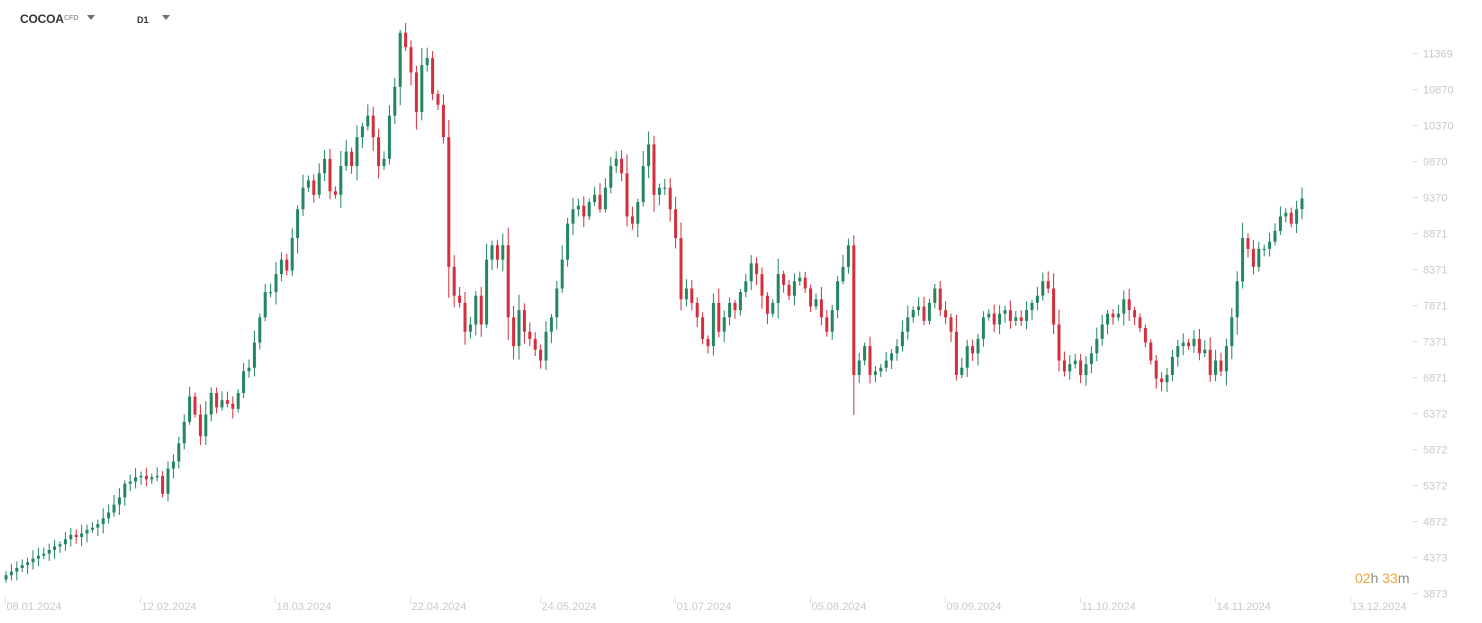  What do you see at coordinates (42, 19) in the screenshot?
I see `symbol-name: COCOA` at bounding box center [42, 19].